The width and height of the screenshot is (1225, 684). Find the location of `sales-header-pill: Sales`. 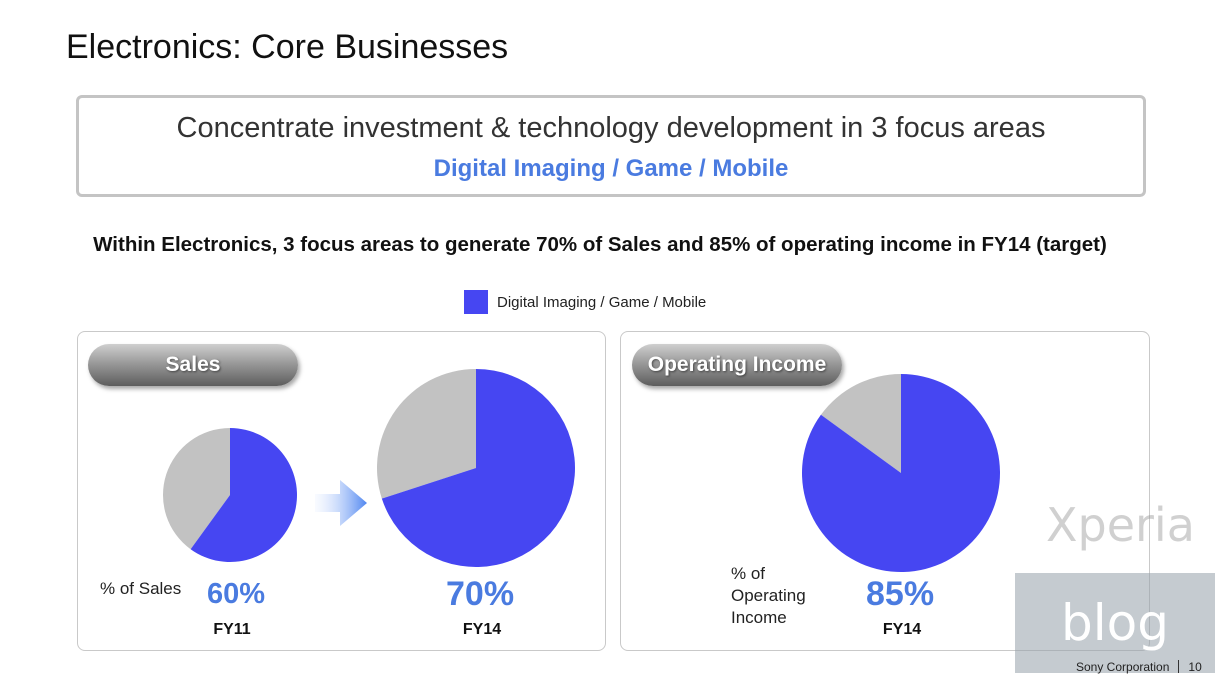

sales-header-pill: Sales is located at coordinates (193, 365).